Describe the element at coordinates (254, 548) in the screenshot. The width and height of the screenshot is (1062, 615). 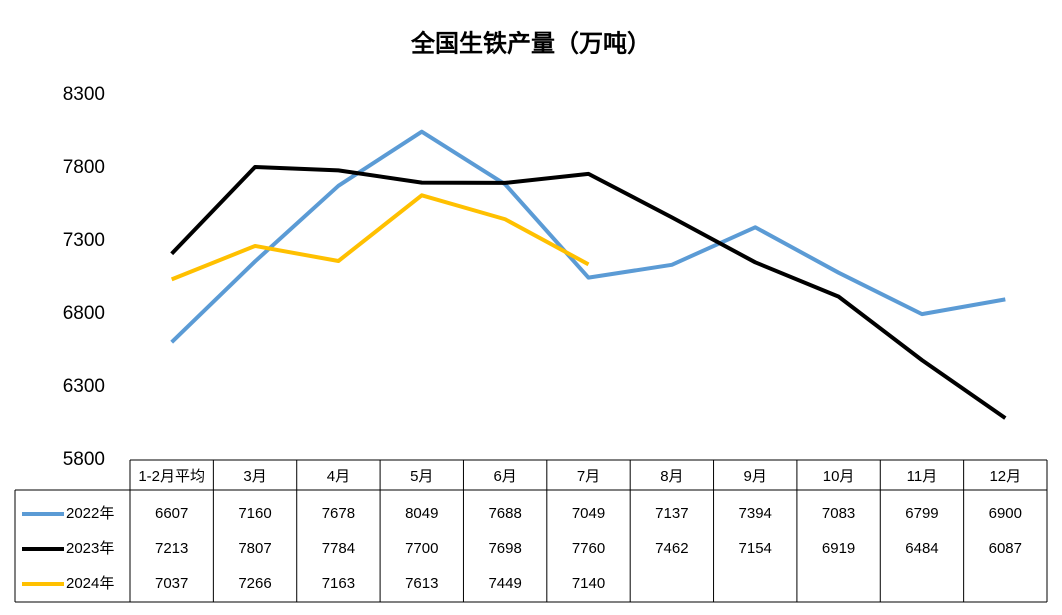
I see `table-value: 7807` at that location.